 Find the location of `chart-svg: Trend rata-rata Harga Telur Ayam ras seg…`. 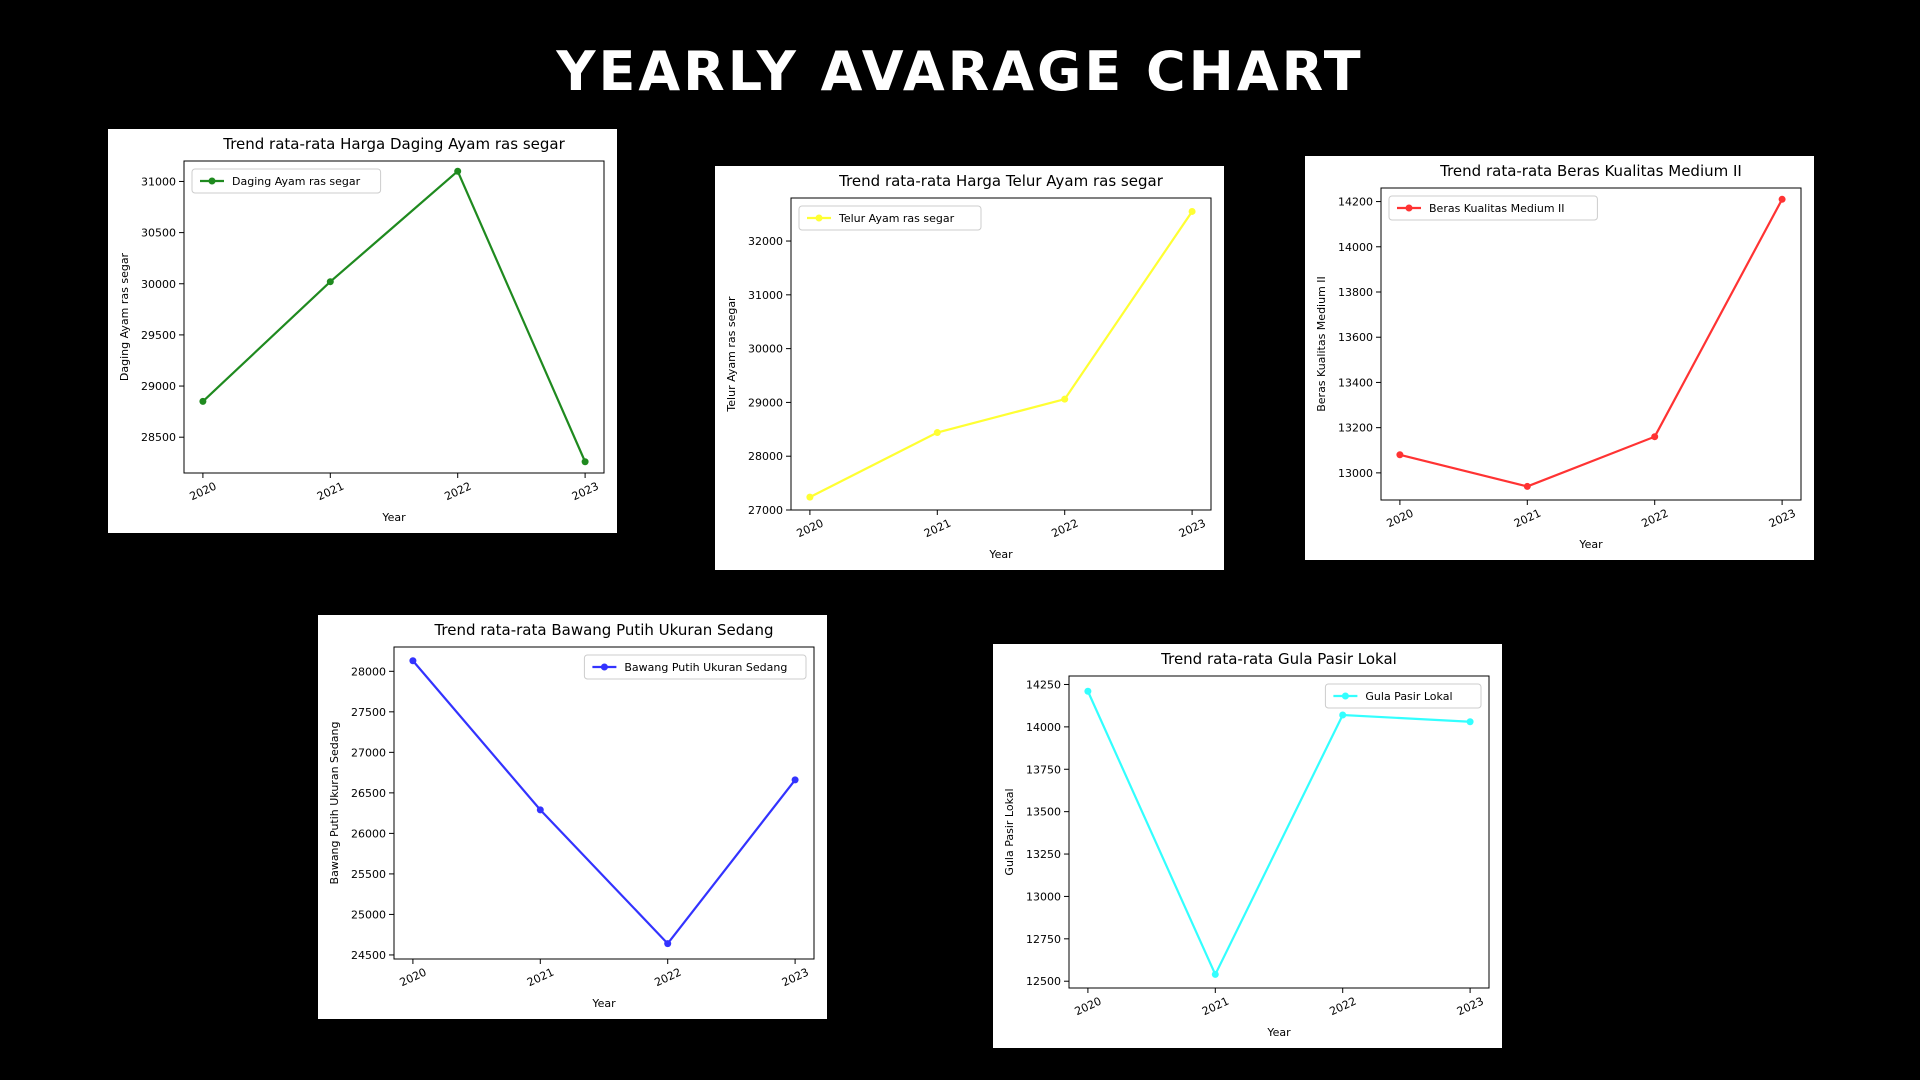

chart-svg: Trend rata-rata Harga Telur Ayam ras seg… is located at coordinates (968, 366).